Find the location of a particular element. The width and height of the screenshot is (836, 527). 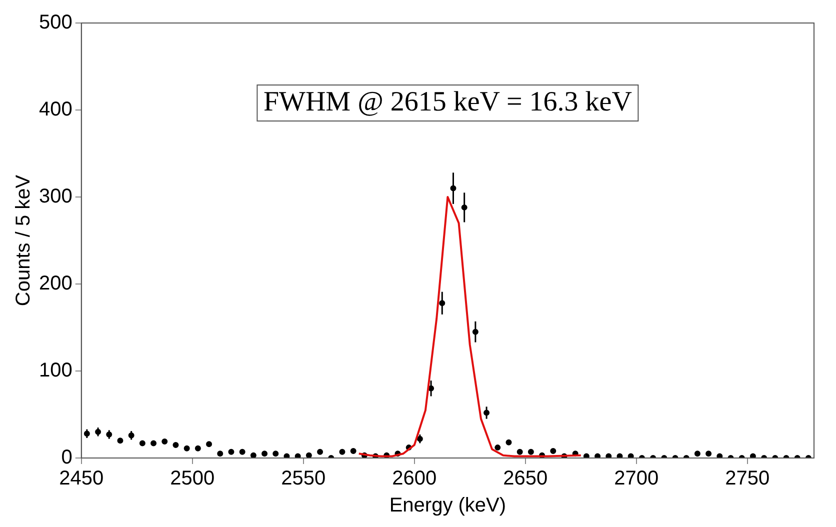

y-tick-label: 0 is located at coordinates (66, 457).